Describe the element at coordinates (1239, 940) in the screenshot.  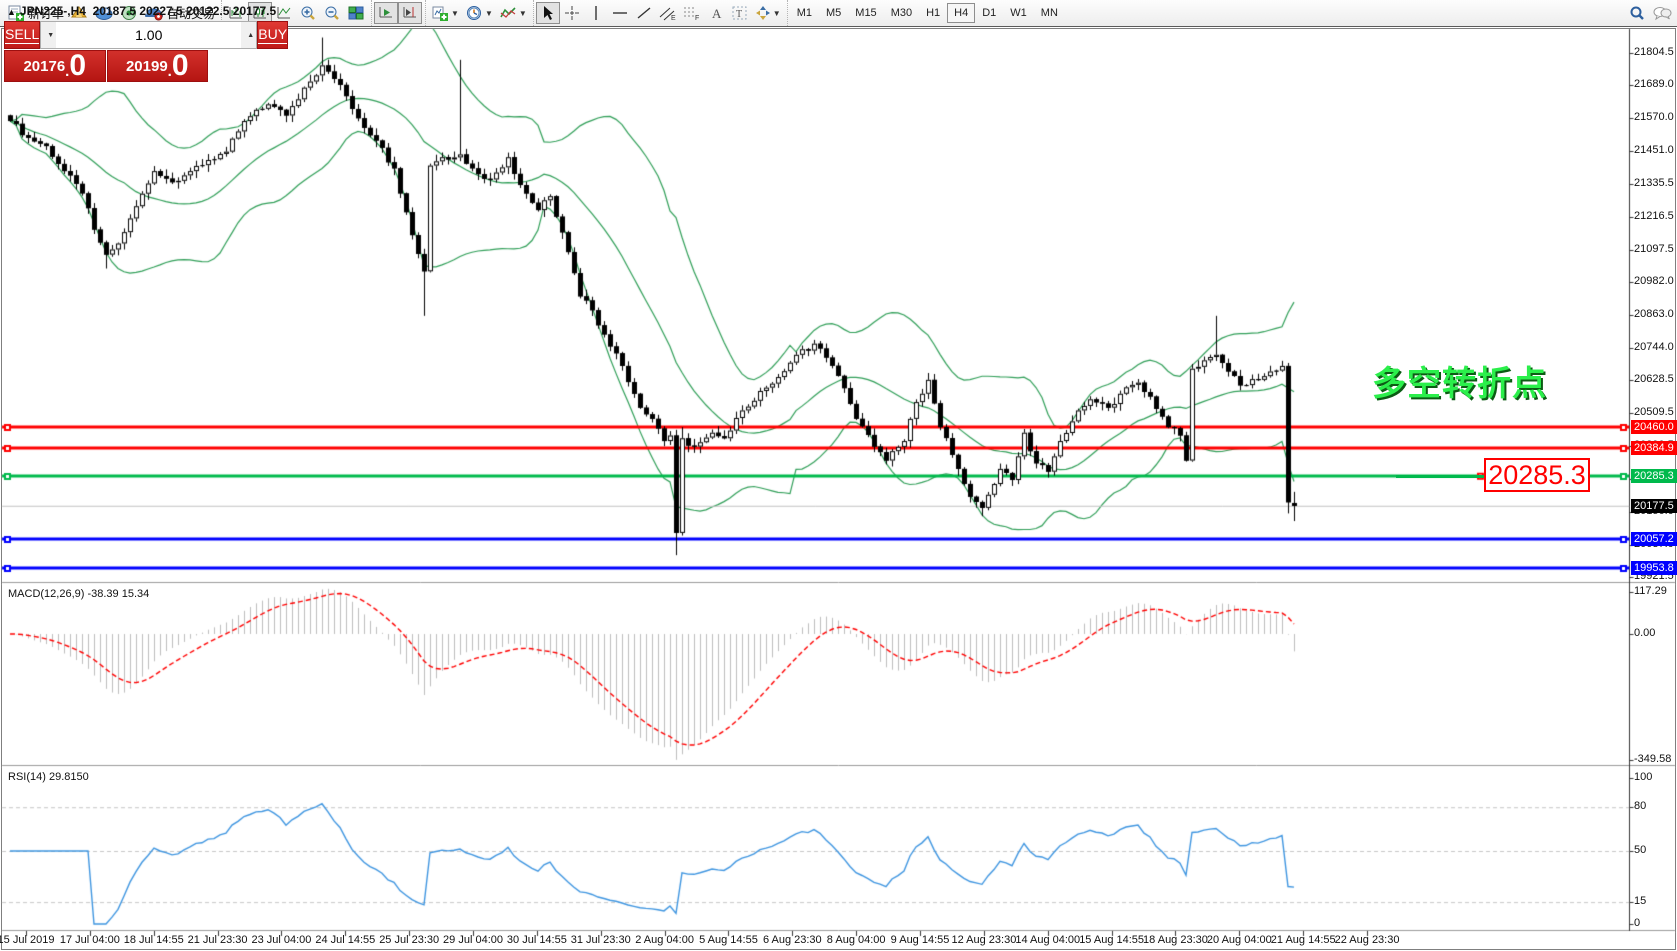
I see `time-axis-label: 20 Aug 04:00` at that location.